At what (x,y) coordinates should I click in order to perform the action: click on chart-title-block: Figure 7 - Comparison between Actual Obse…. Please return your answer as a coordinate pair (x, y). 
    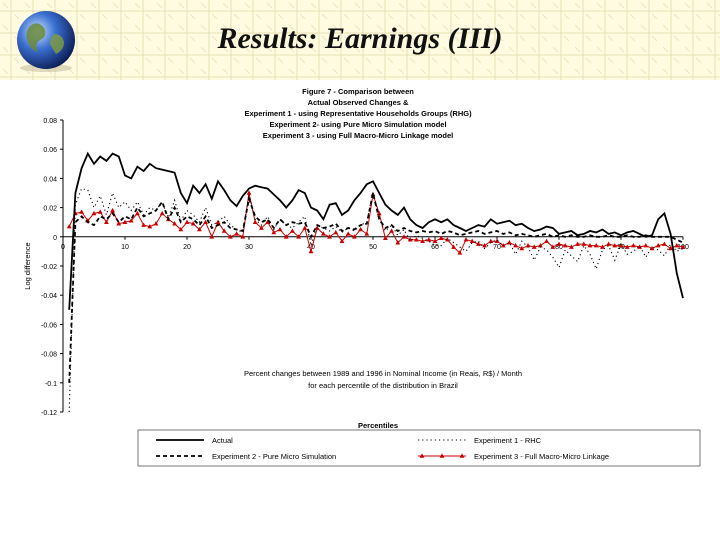
    Looking at the image, I should click on (358, 113).